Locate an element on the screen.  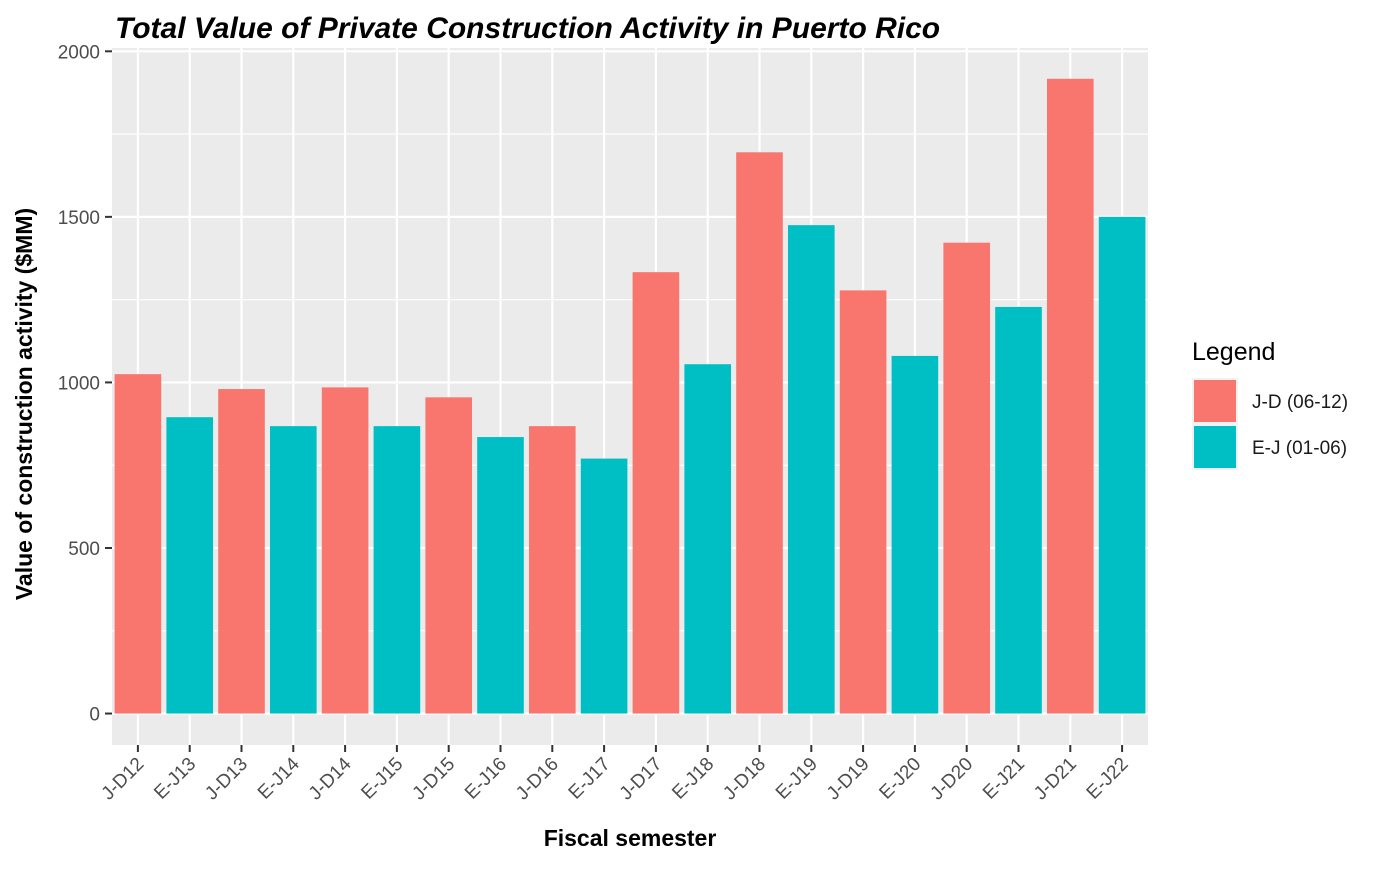
bar-e-j14 is located at coordinates (293, 570).